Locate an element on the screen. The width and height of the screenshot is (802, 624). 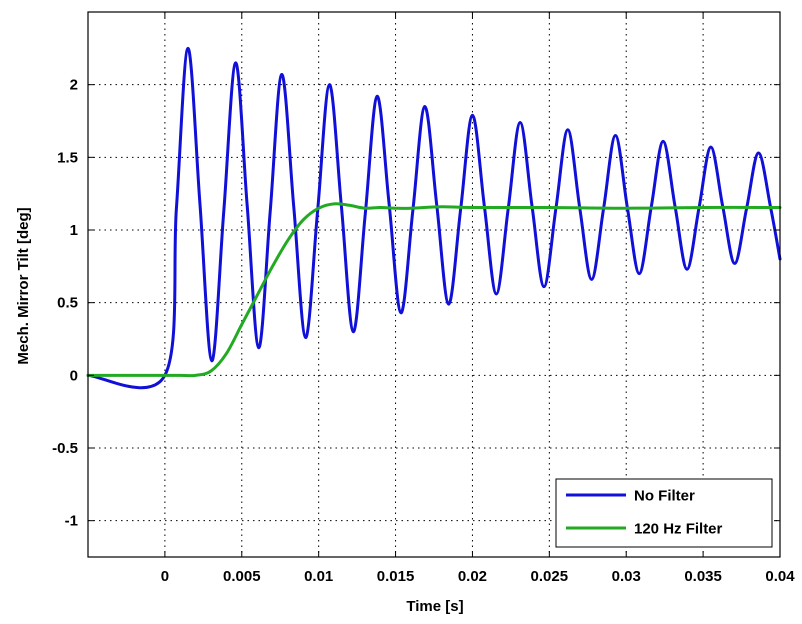
x-axis-tick-labels: 0 0.005 0.01 0.015 0.02 0.025 0.03 0.035 0.04 is located at coordinates (478, 576).